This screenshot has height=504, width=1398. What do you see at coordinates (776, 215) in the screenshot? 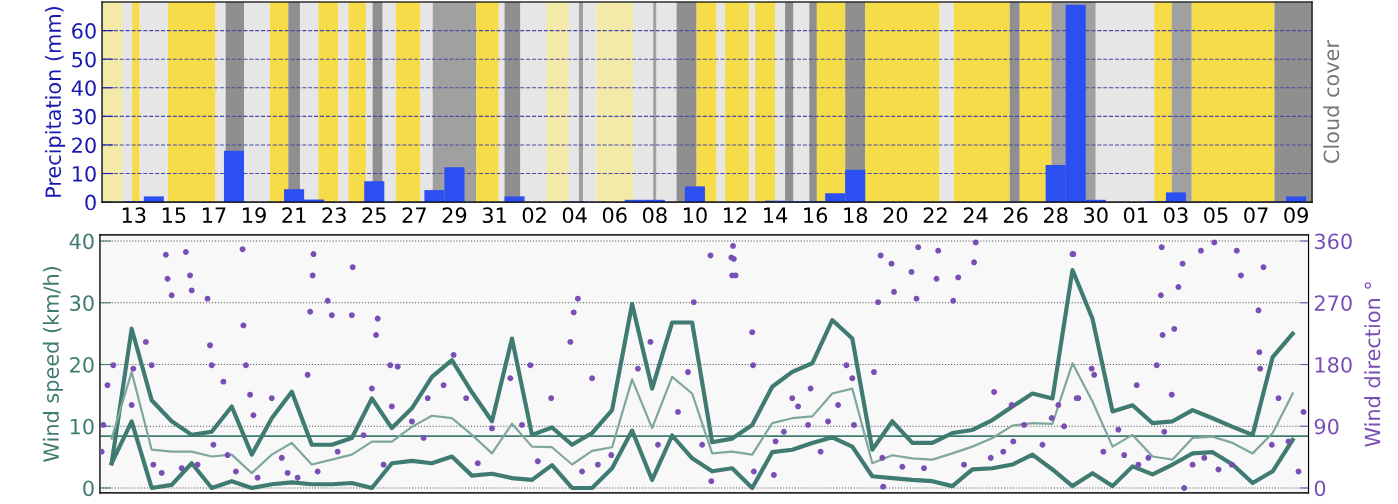
I see `x-tick-label: 14` at bounding box center [776, 215].